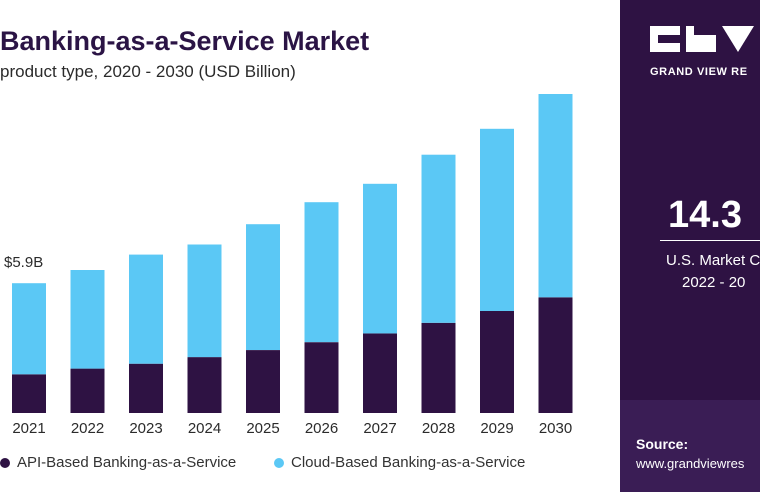 This screenshot has height=492, width=760. Describe the element at coordinates (379, 428) in the screenshot. I see `x-tick-label-2027: 2027` at that location.